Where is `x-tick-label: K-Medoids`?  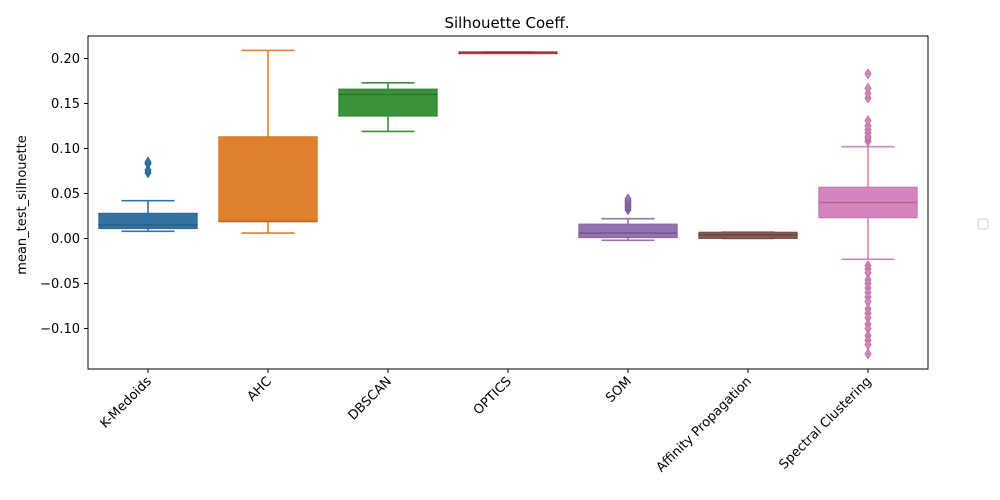 x-tick-label: K-Medoids is located at coordinates (126, 402).